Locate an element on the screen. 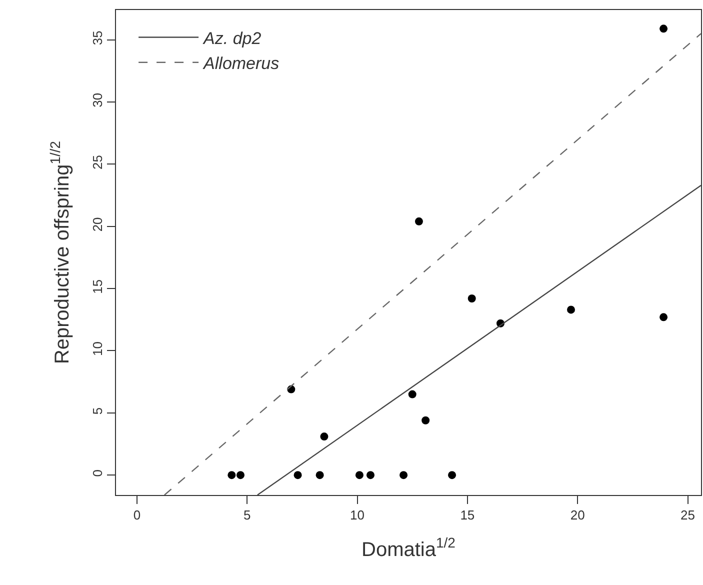 The image size is (703, 585). legend-label: Az. dp2 is located at coordinates (232, 38).